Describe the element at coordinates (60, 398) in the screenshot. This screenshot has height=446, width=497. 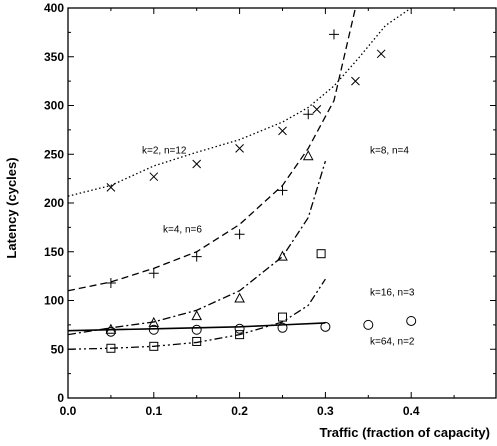
I see `y-tick-label: 0` at that location.